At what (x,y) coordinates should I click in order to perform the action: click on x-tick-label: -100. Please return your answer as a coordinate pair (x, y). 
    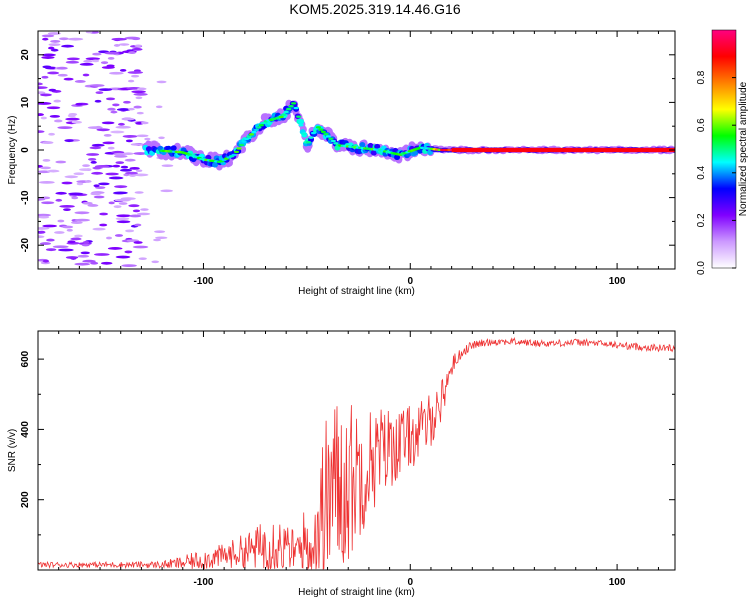
    Looking at the image, I should click on (203, 281).